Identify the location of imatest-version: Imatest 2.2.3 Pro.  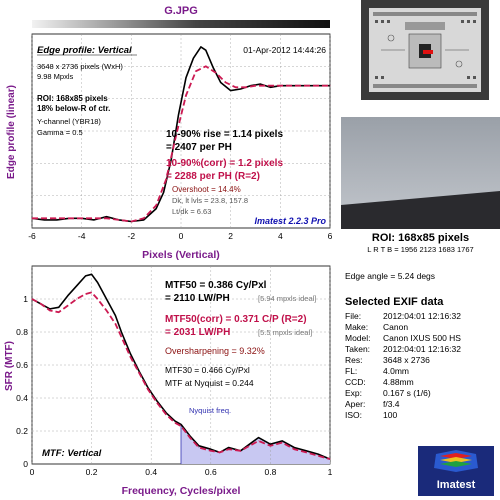
(290, 221).